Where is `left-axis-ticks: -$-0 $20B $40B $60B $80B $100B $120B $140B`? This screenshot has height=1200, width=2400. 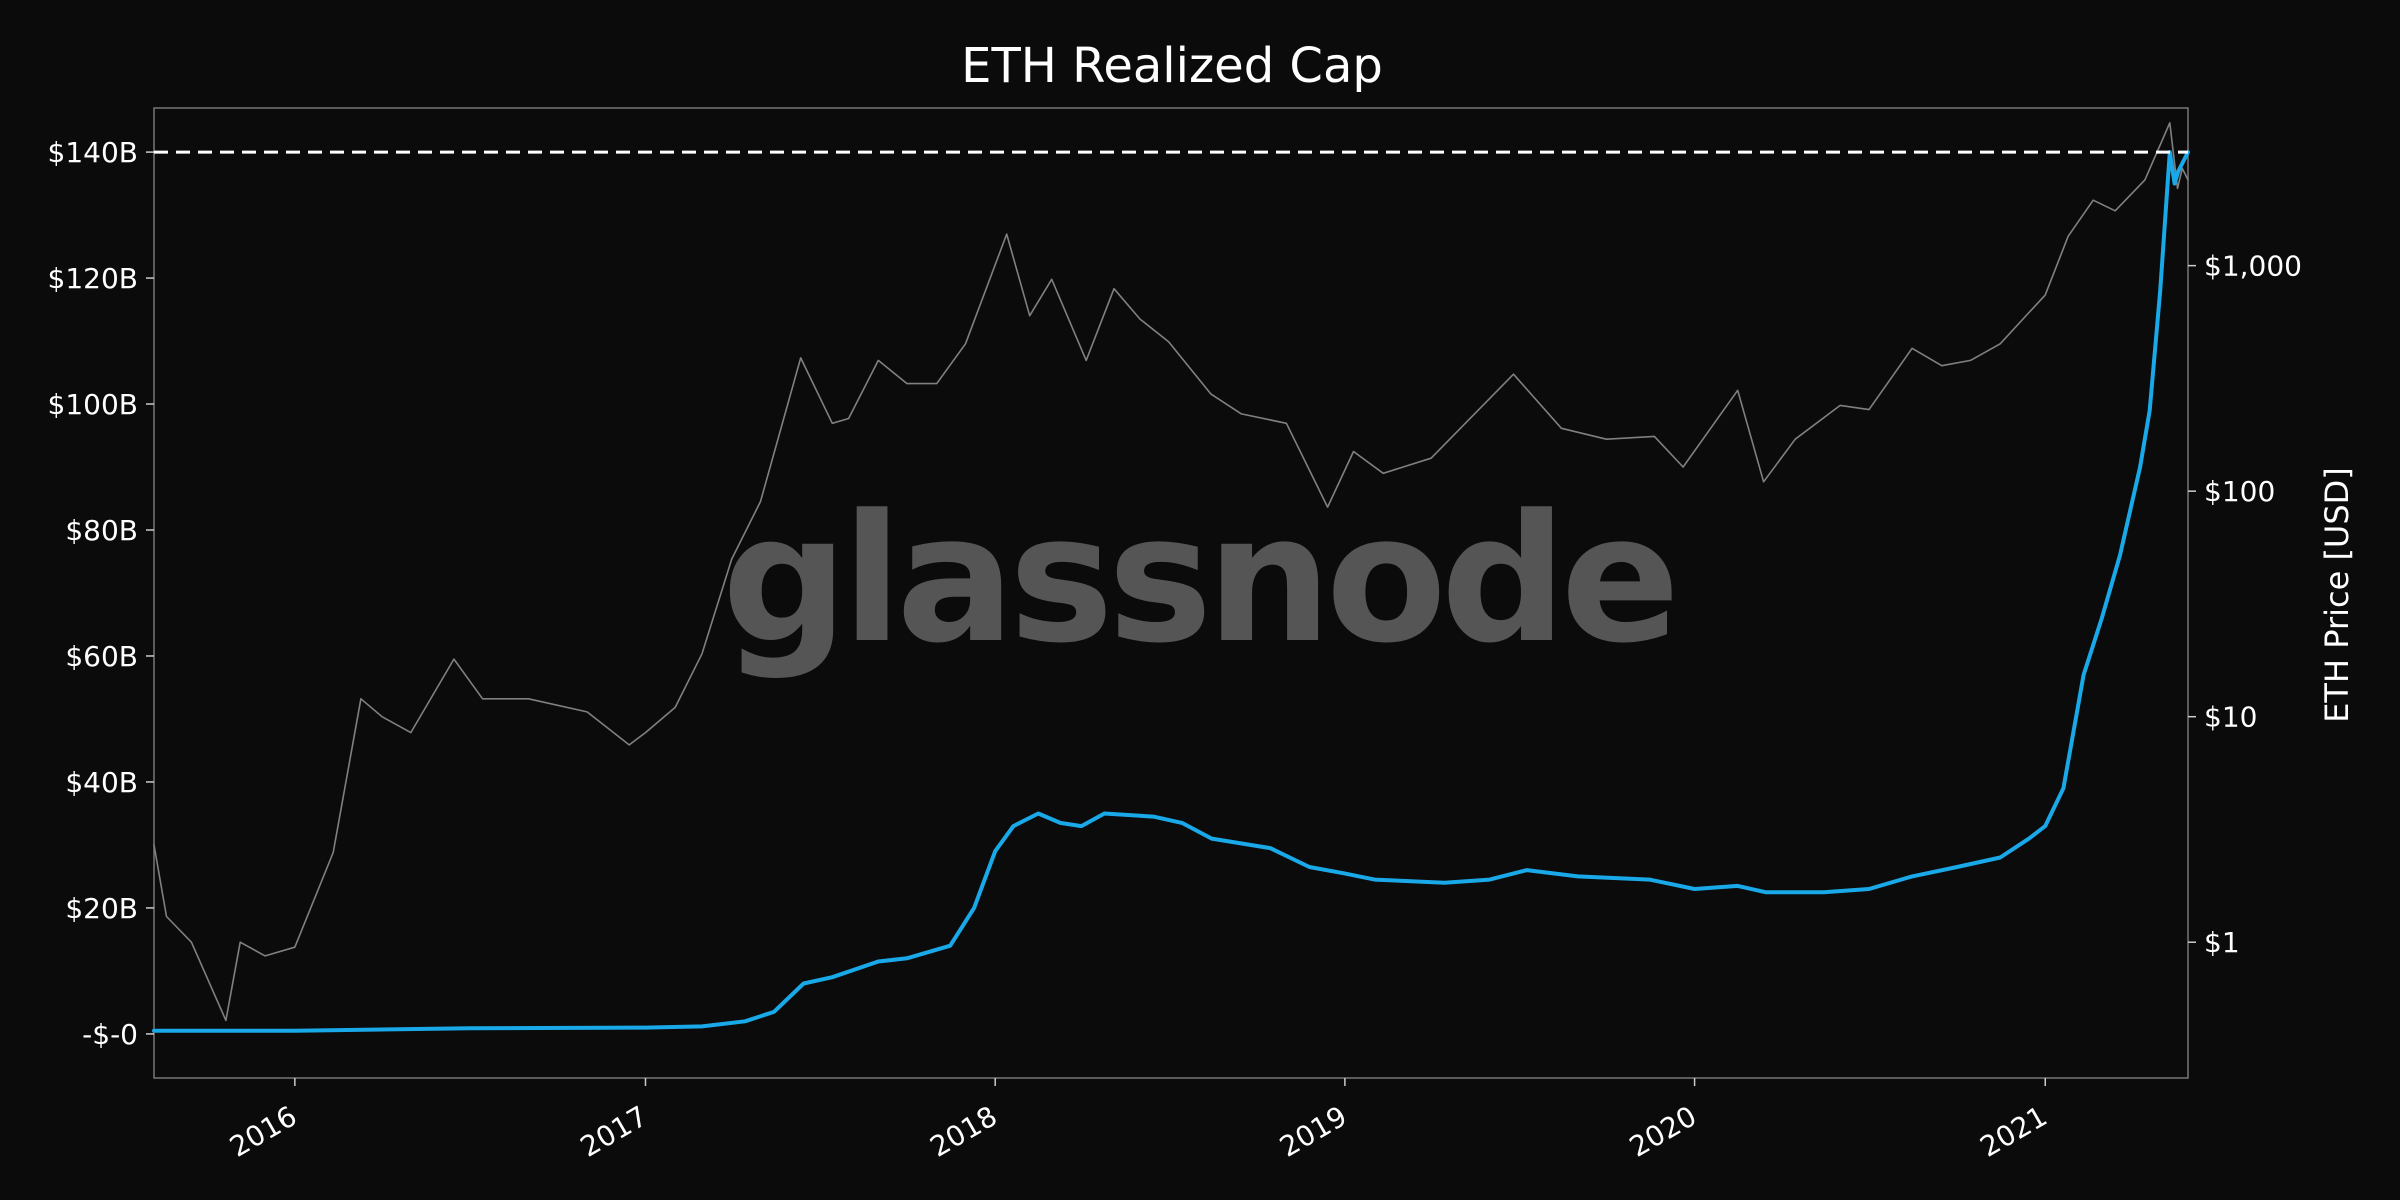
left-axis-ticks: -$-0 $20B $40B $60B $80B $100B $120B $140B is located at coordinates (101, 593).